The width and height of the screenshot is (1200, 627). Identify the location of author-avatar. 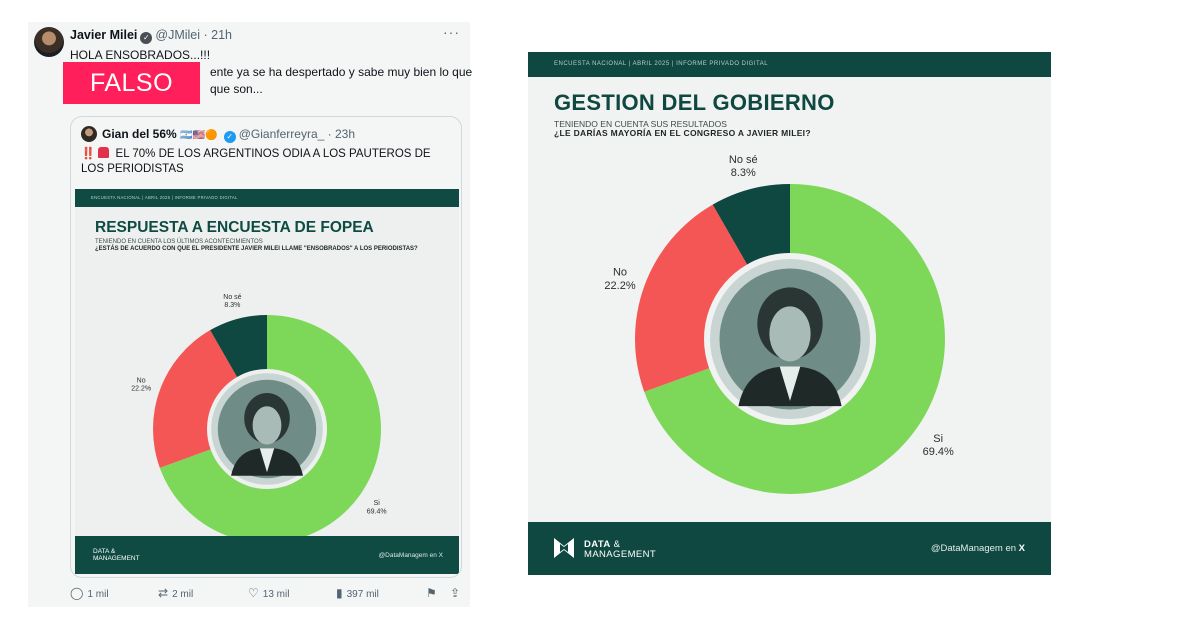
(49, 42).